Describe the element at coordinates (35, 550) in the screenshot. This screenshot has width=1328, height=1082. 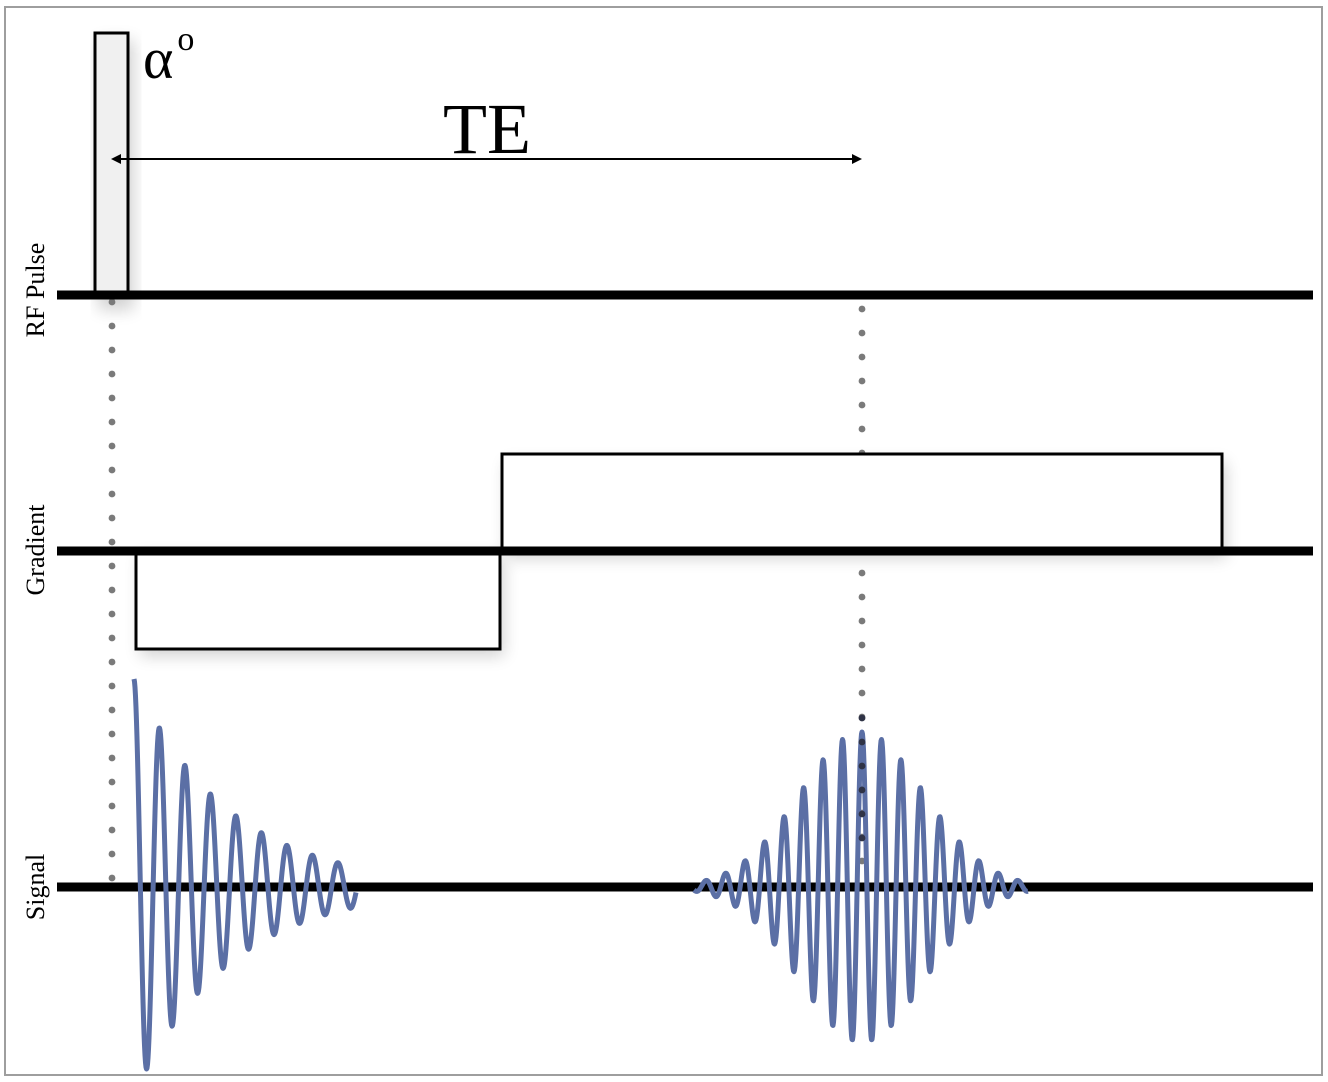
I see `gradient-row-label: Gradient` at that location.